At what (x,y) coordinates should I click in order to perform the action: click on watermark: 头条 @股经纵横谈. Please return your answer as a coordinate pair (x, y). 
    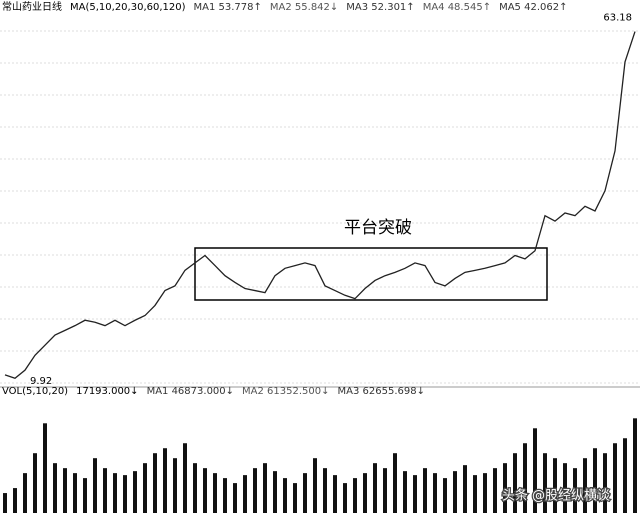
    Looking at the image, I should click on (556, 496).